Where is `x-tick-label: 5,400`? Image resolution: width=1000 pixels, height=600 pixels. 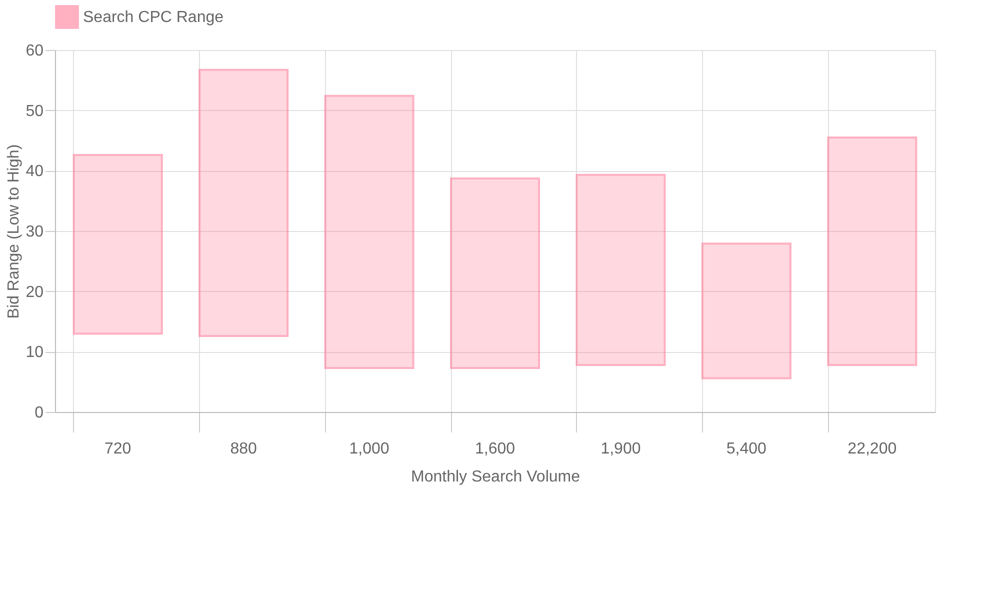 x-tick-label: 5,400 is located at coordinates (746, 449).